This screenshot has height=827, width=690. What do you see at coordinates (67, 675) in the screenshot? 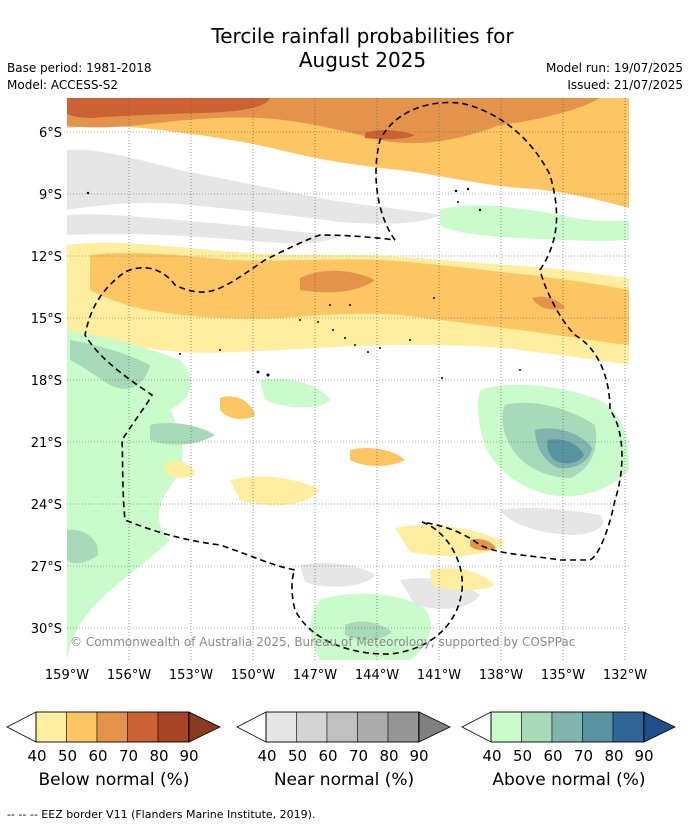
I see `lon-tick: 159°W` at bounding box center [67, 675].